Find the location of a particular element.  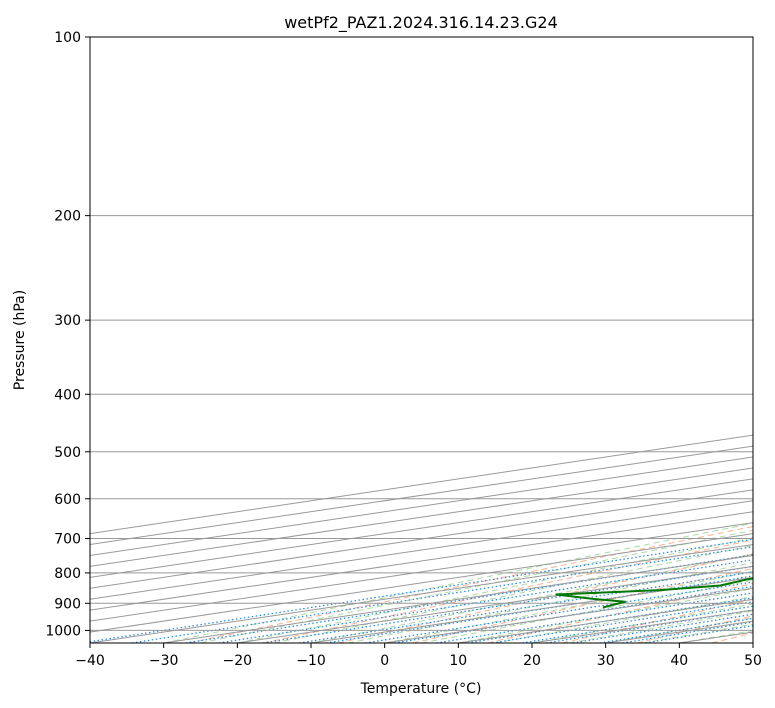

x-tick-label: −30 is located at coordinates (164, 661).